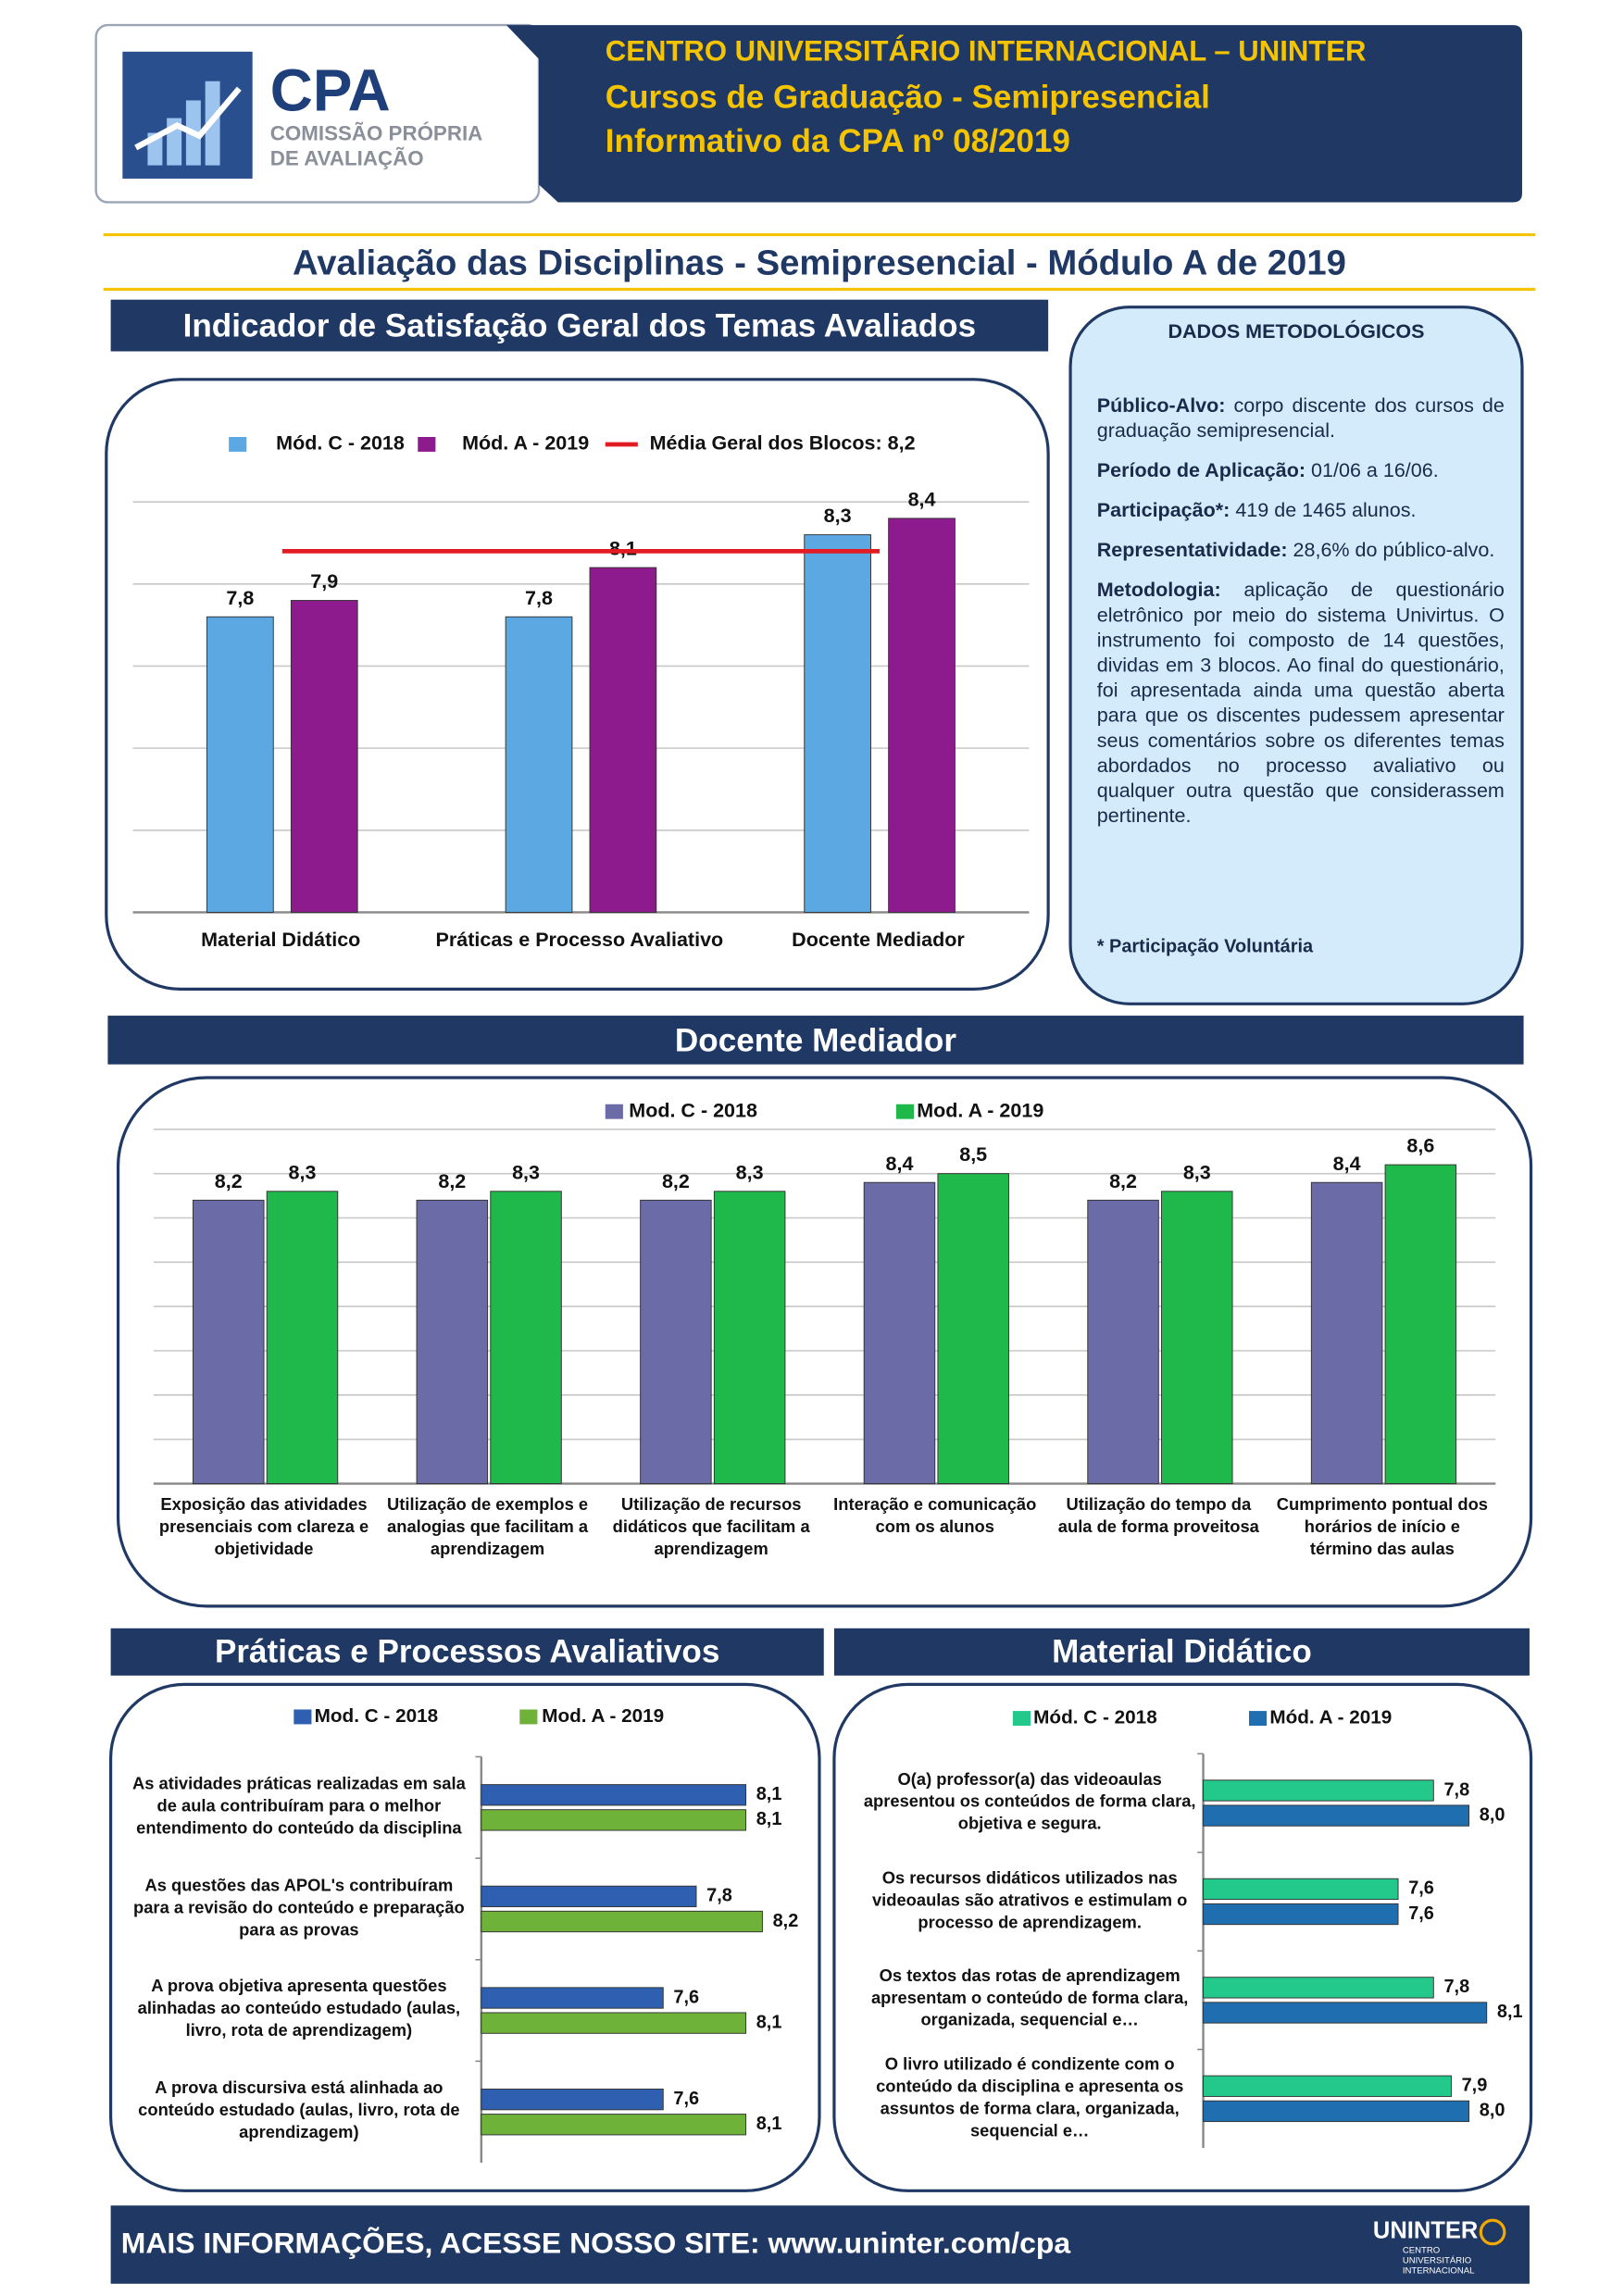 Image resolution: width=1624 pixels, height=2296 pixels. Describe the element at coordinates (1181, 1652) in the screenshot. I see `section-title: Material Didático` at that location.